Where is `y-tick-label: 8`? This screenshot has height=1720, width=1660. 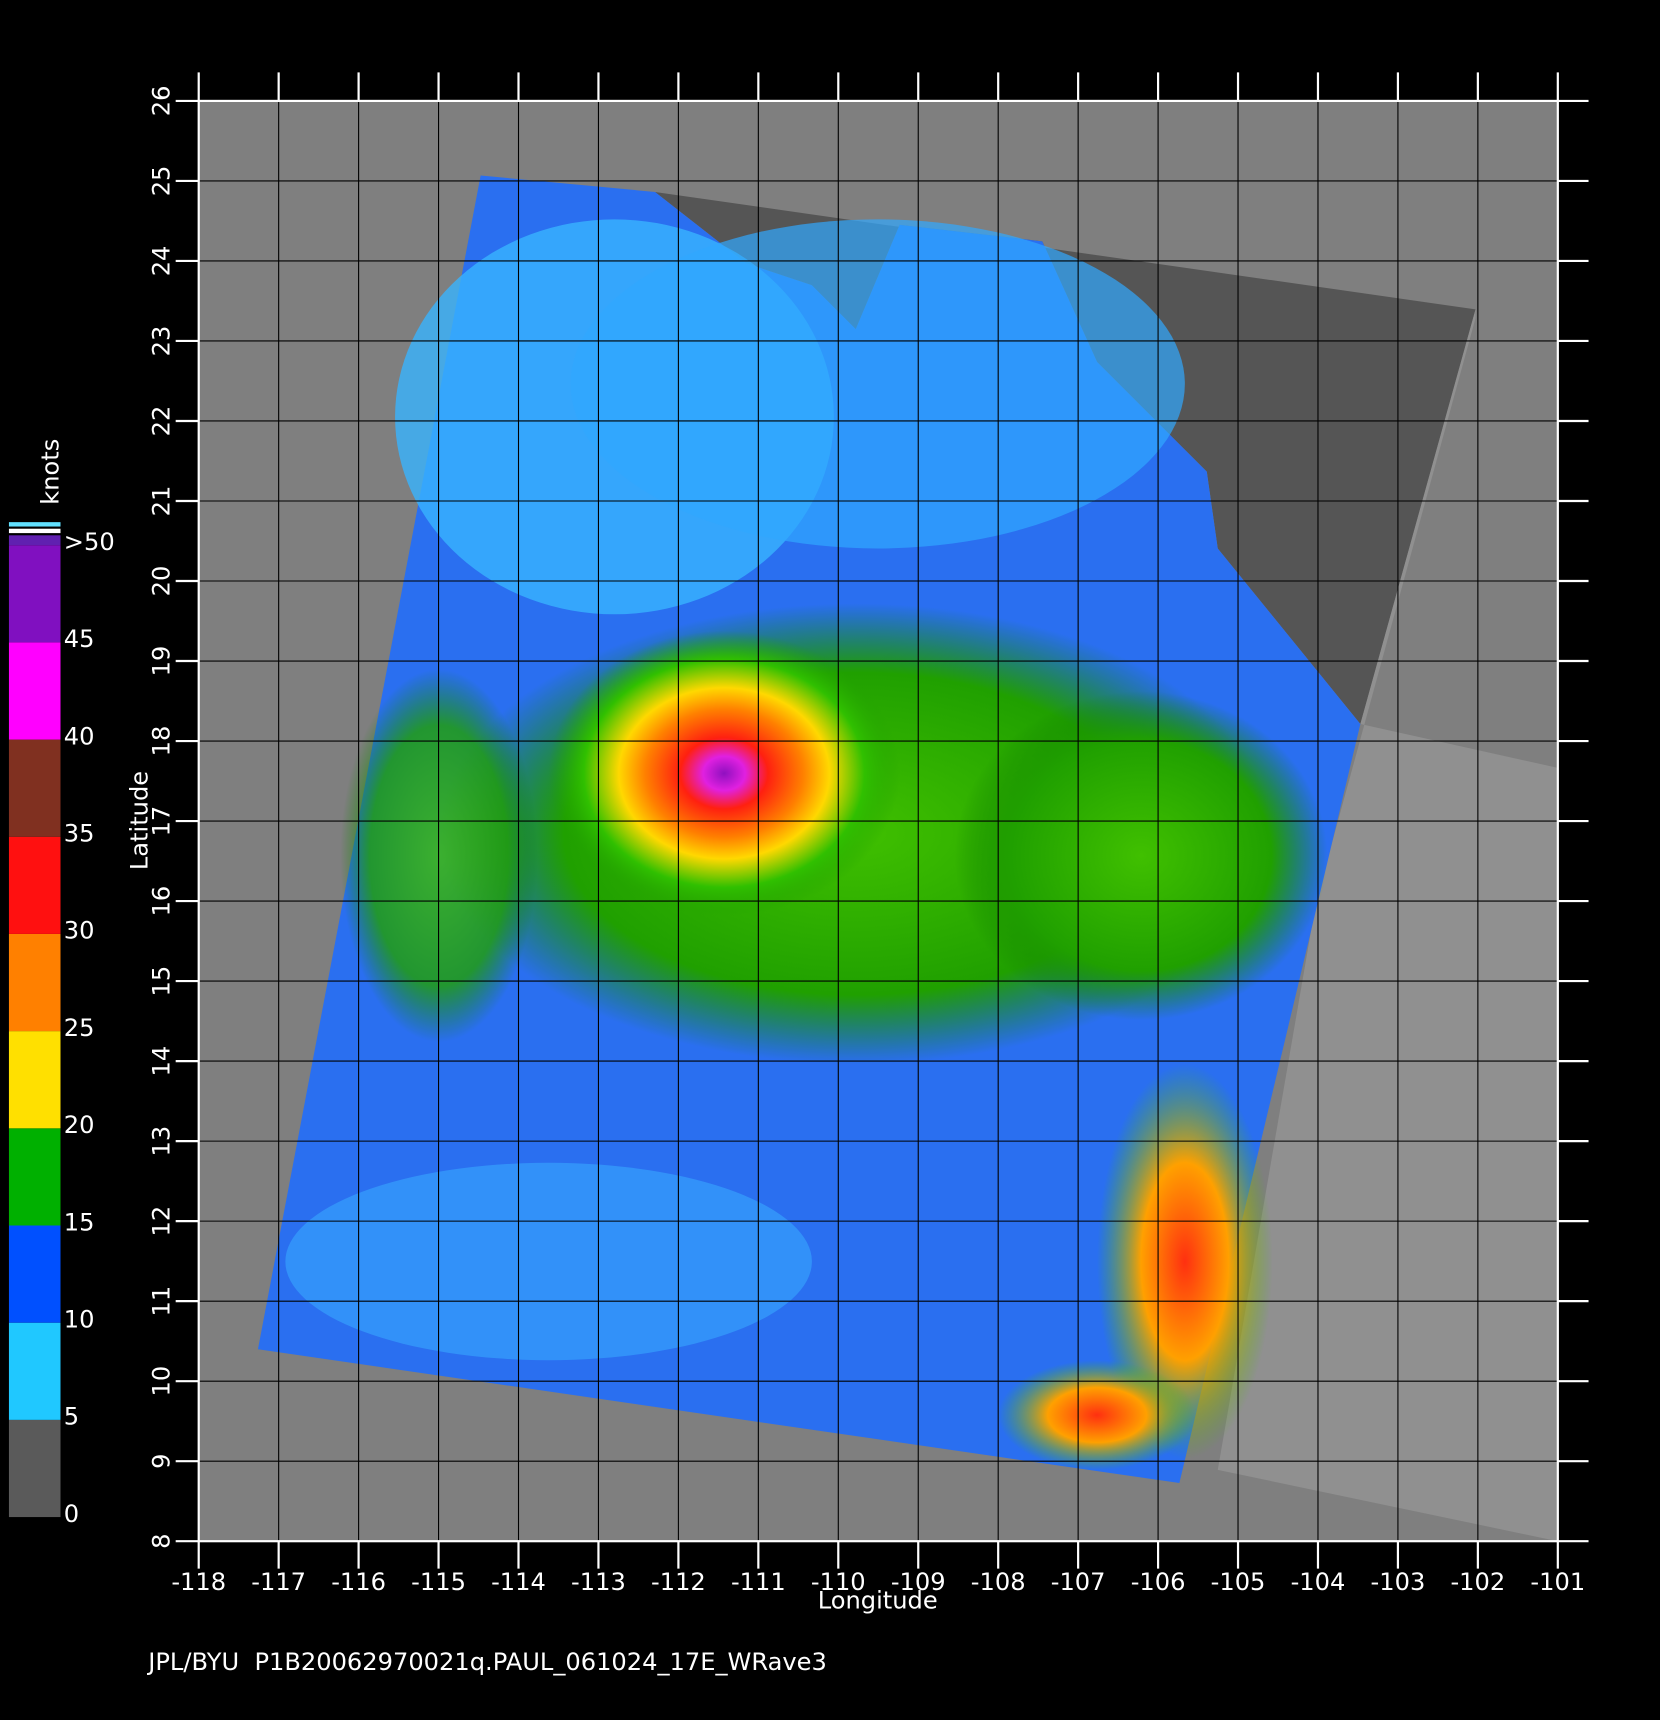
y-tick-label: 8 is located at coordinates (162, 1541).